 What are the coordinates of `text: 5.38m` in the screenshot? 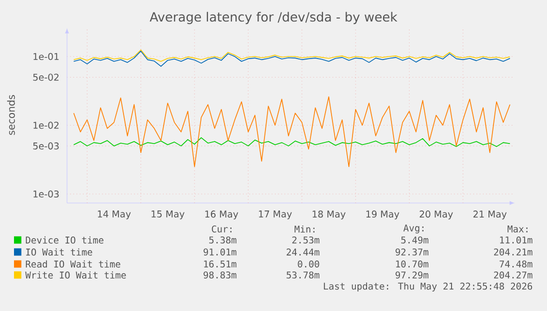 It's located at (222, 240).